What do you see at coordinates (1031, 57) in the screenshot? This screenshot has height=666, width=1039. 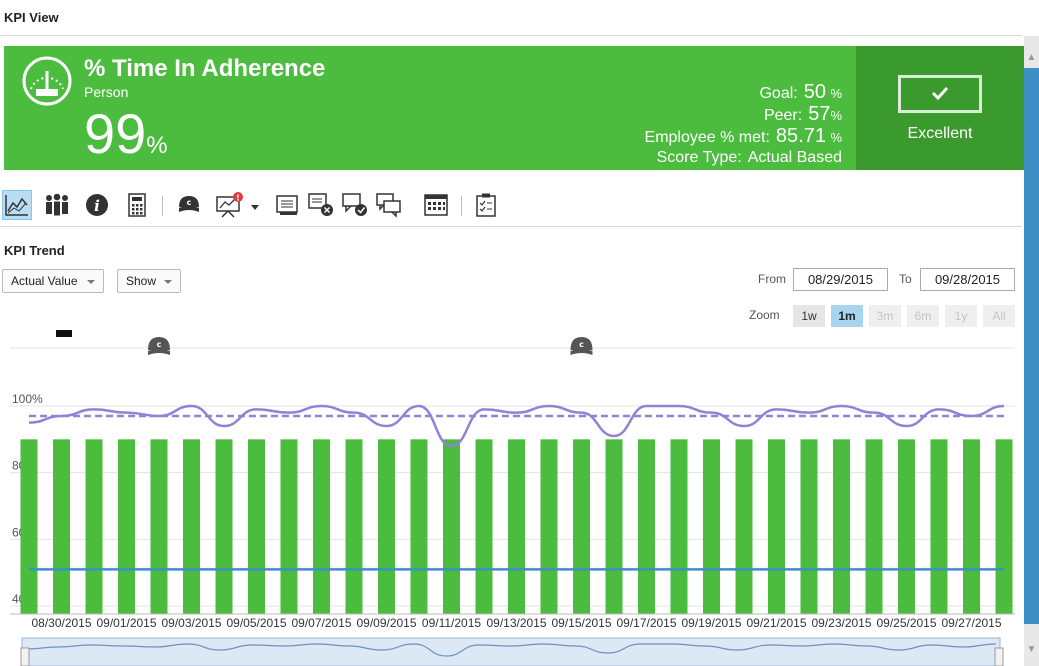 I see `scroll-up-icon: ▲` at bounding box center [1031, 57].